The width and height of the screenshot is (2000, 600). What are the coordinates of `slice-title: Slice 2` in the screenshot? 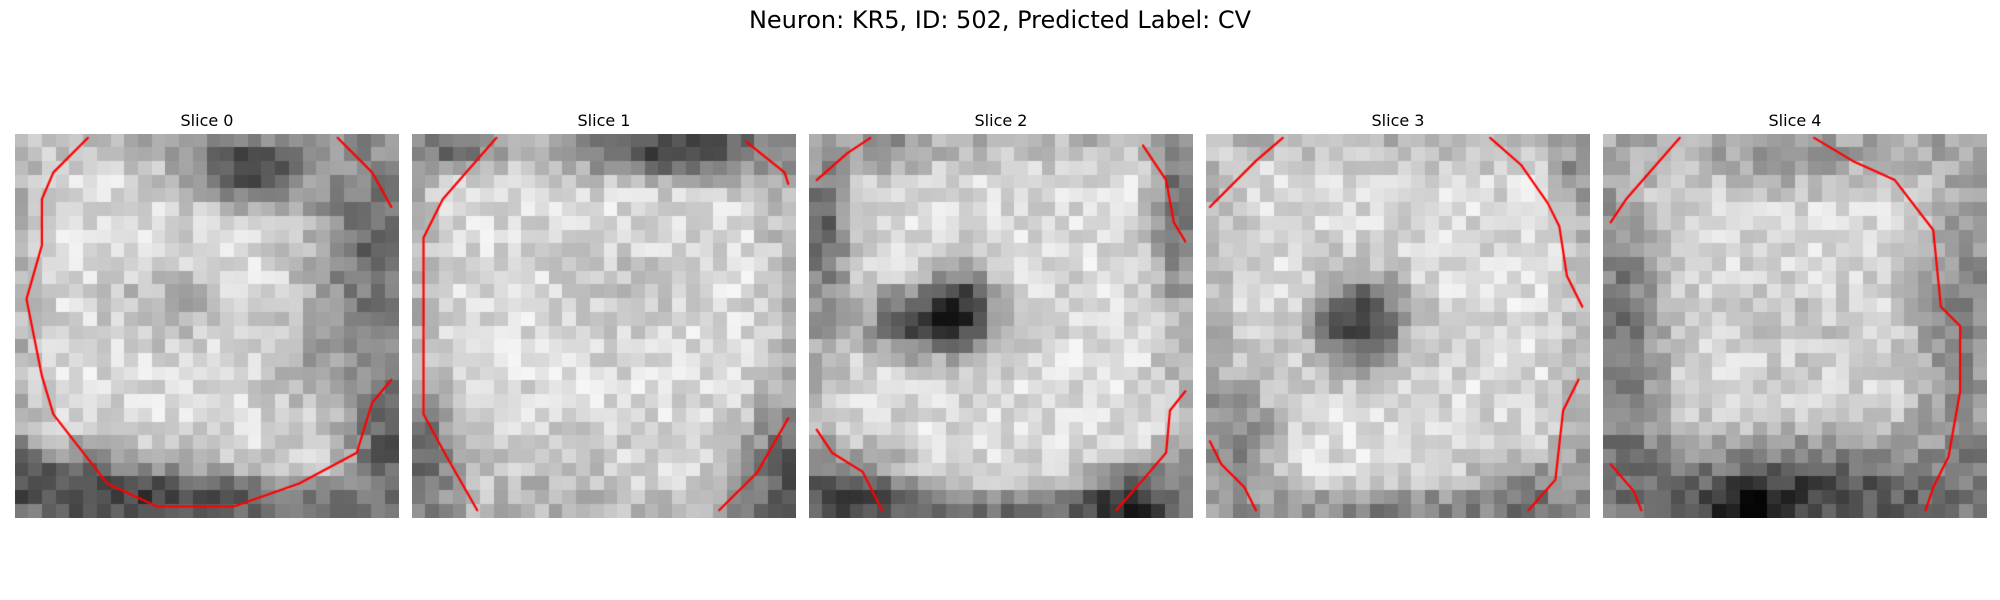 It's located at (1001, 120).